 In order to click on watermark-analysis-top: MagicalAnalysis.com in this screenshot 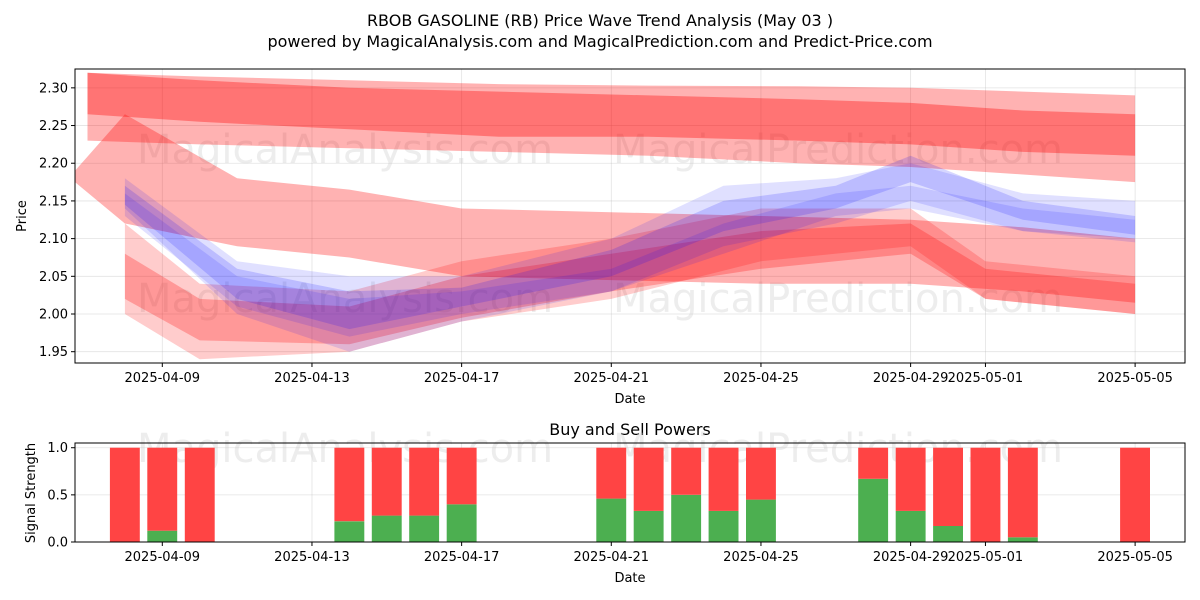, I will do `click(345, 150)`.